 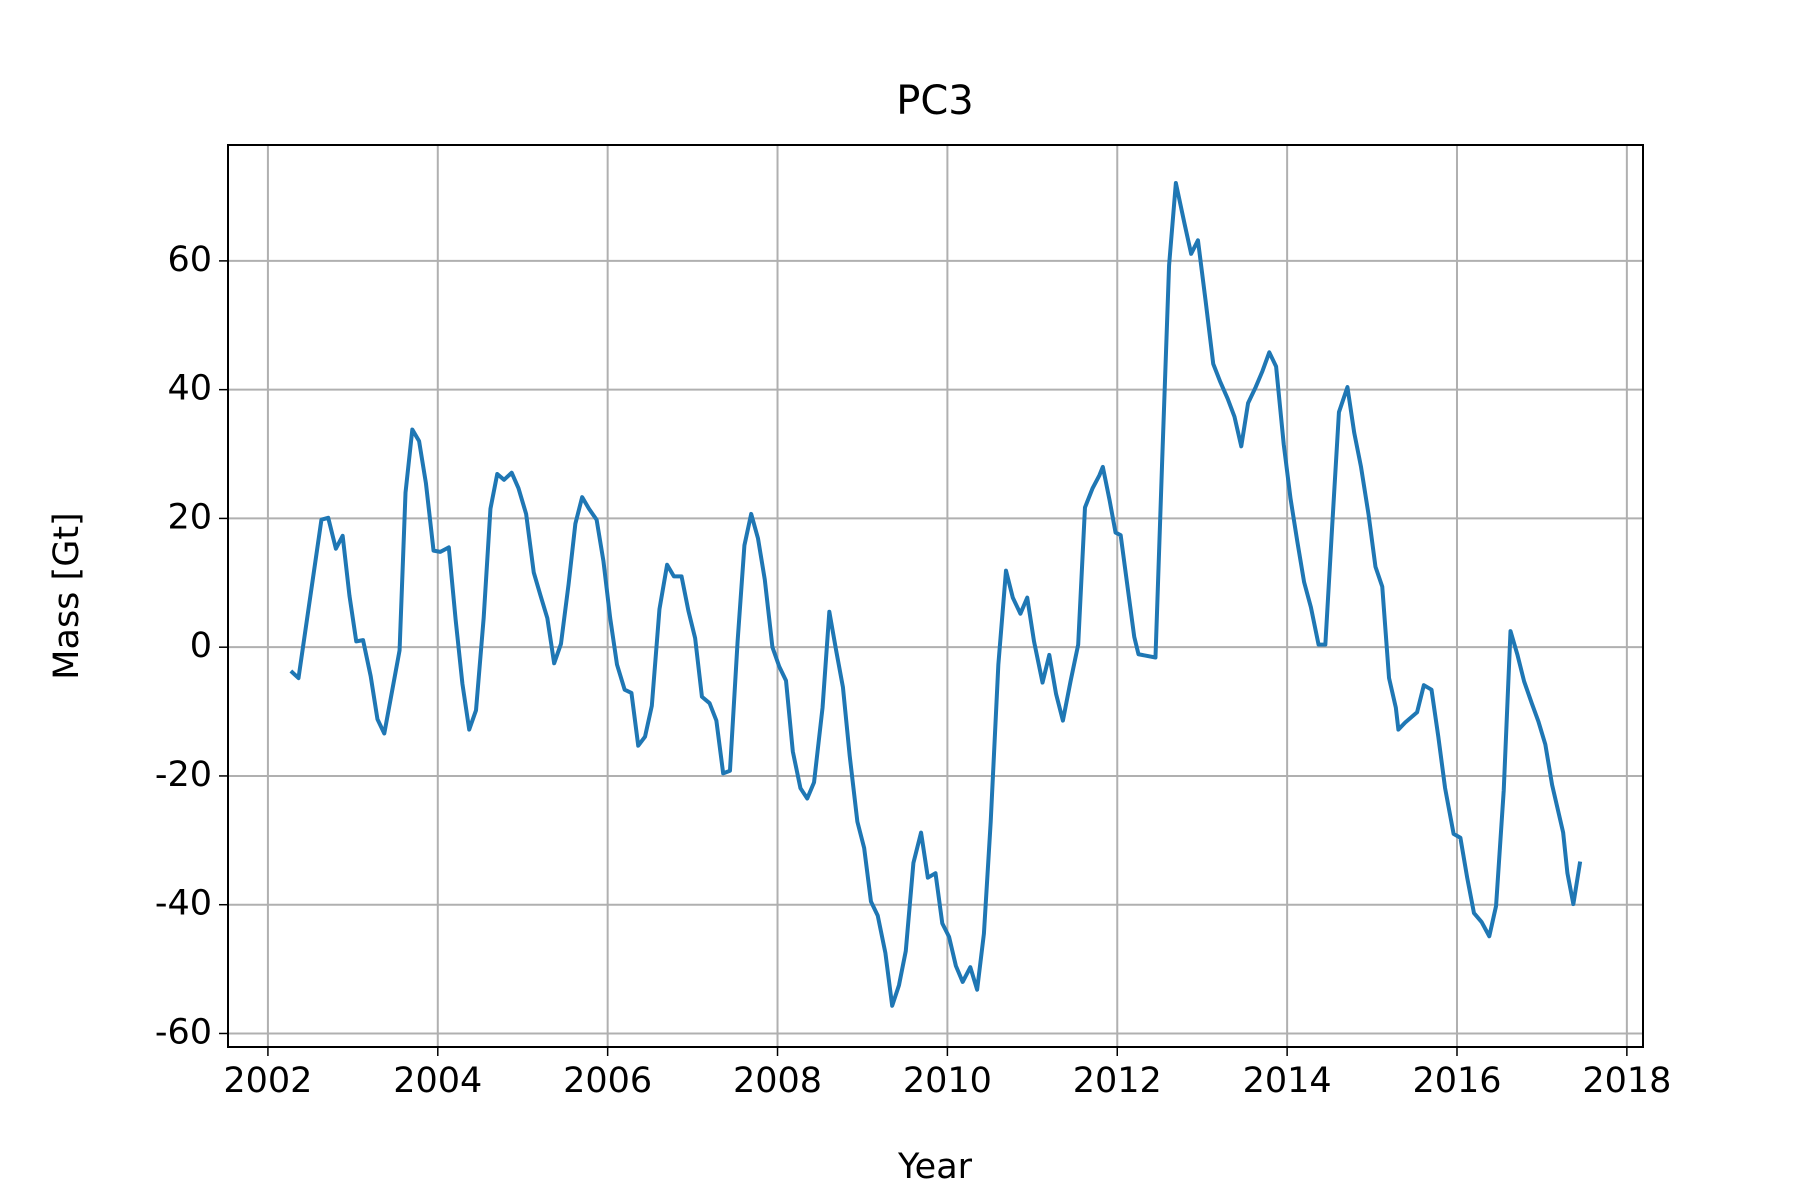 I want to click on x-tick-label: 2008, so click(x=777, y=1081).